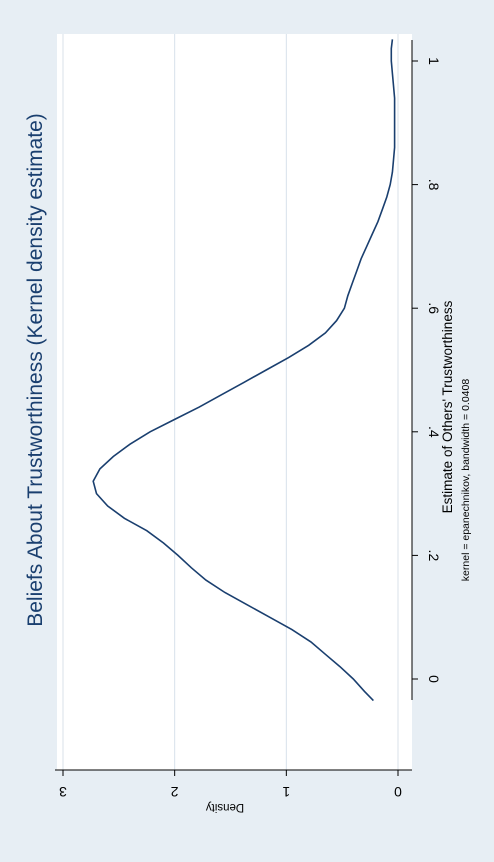  Describe the element at coordinates (447, 406) in the screenshot. I see `x-axis-label: Estimate of Others' Trustworthiness` at that location.